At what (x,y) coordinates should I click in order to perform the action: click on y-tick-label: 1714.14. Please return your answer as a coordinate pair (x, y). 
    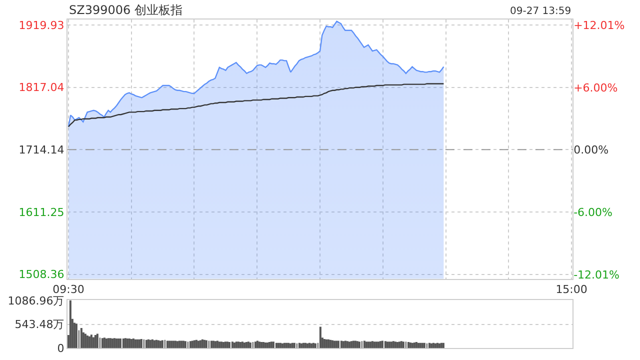
    Looking at the image, I should click on (41, 150).